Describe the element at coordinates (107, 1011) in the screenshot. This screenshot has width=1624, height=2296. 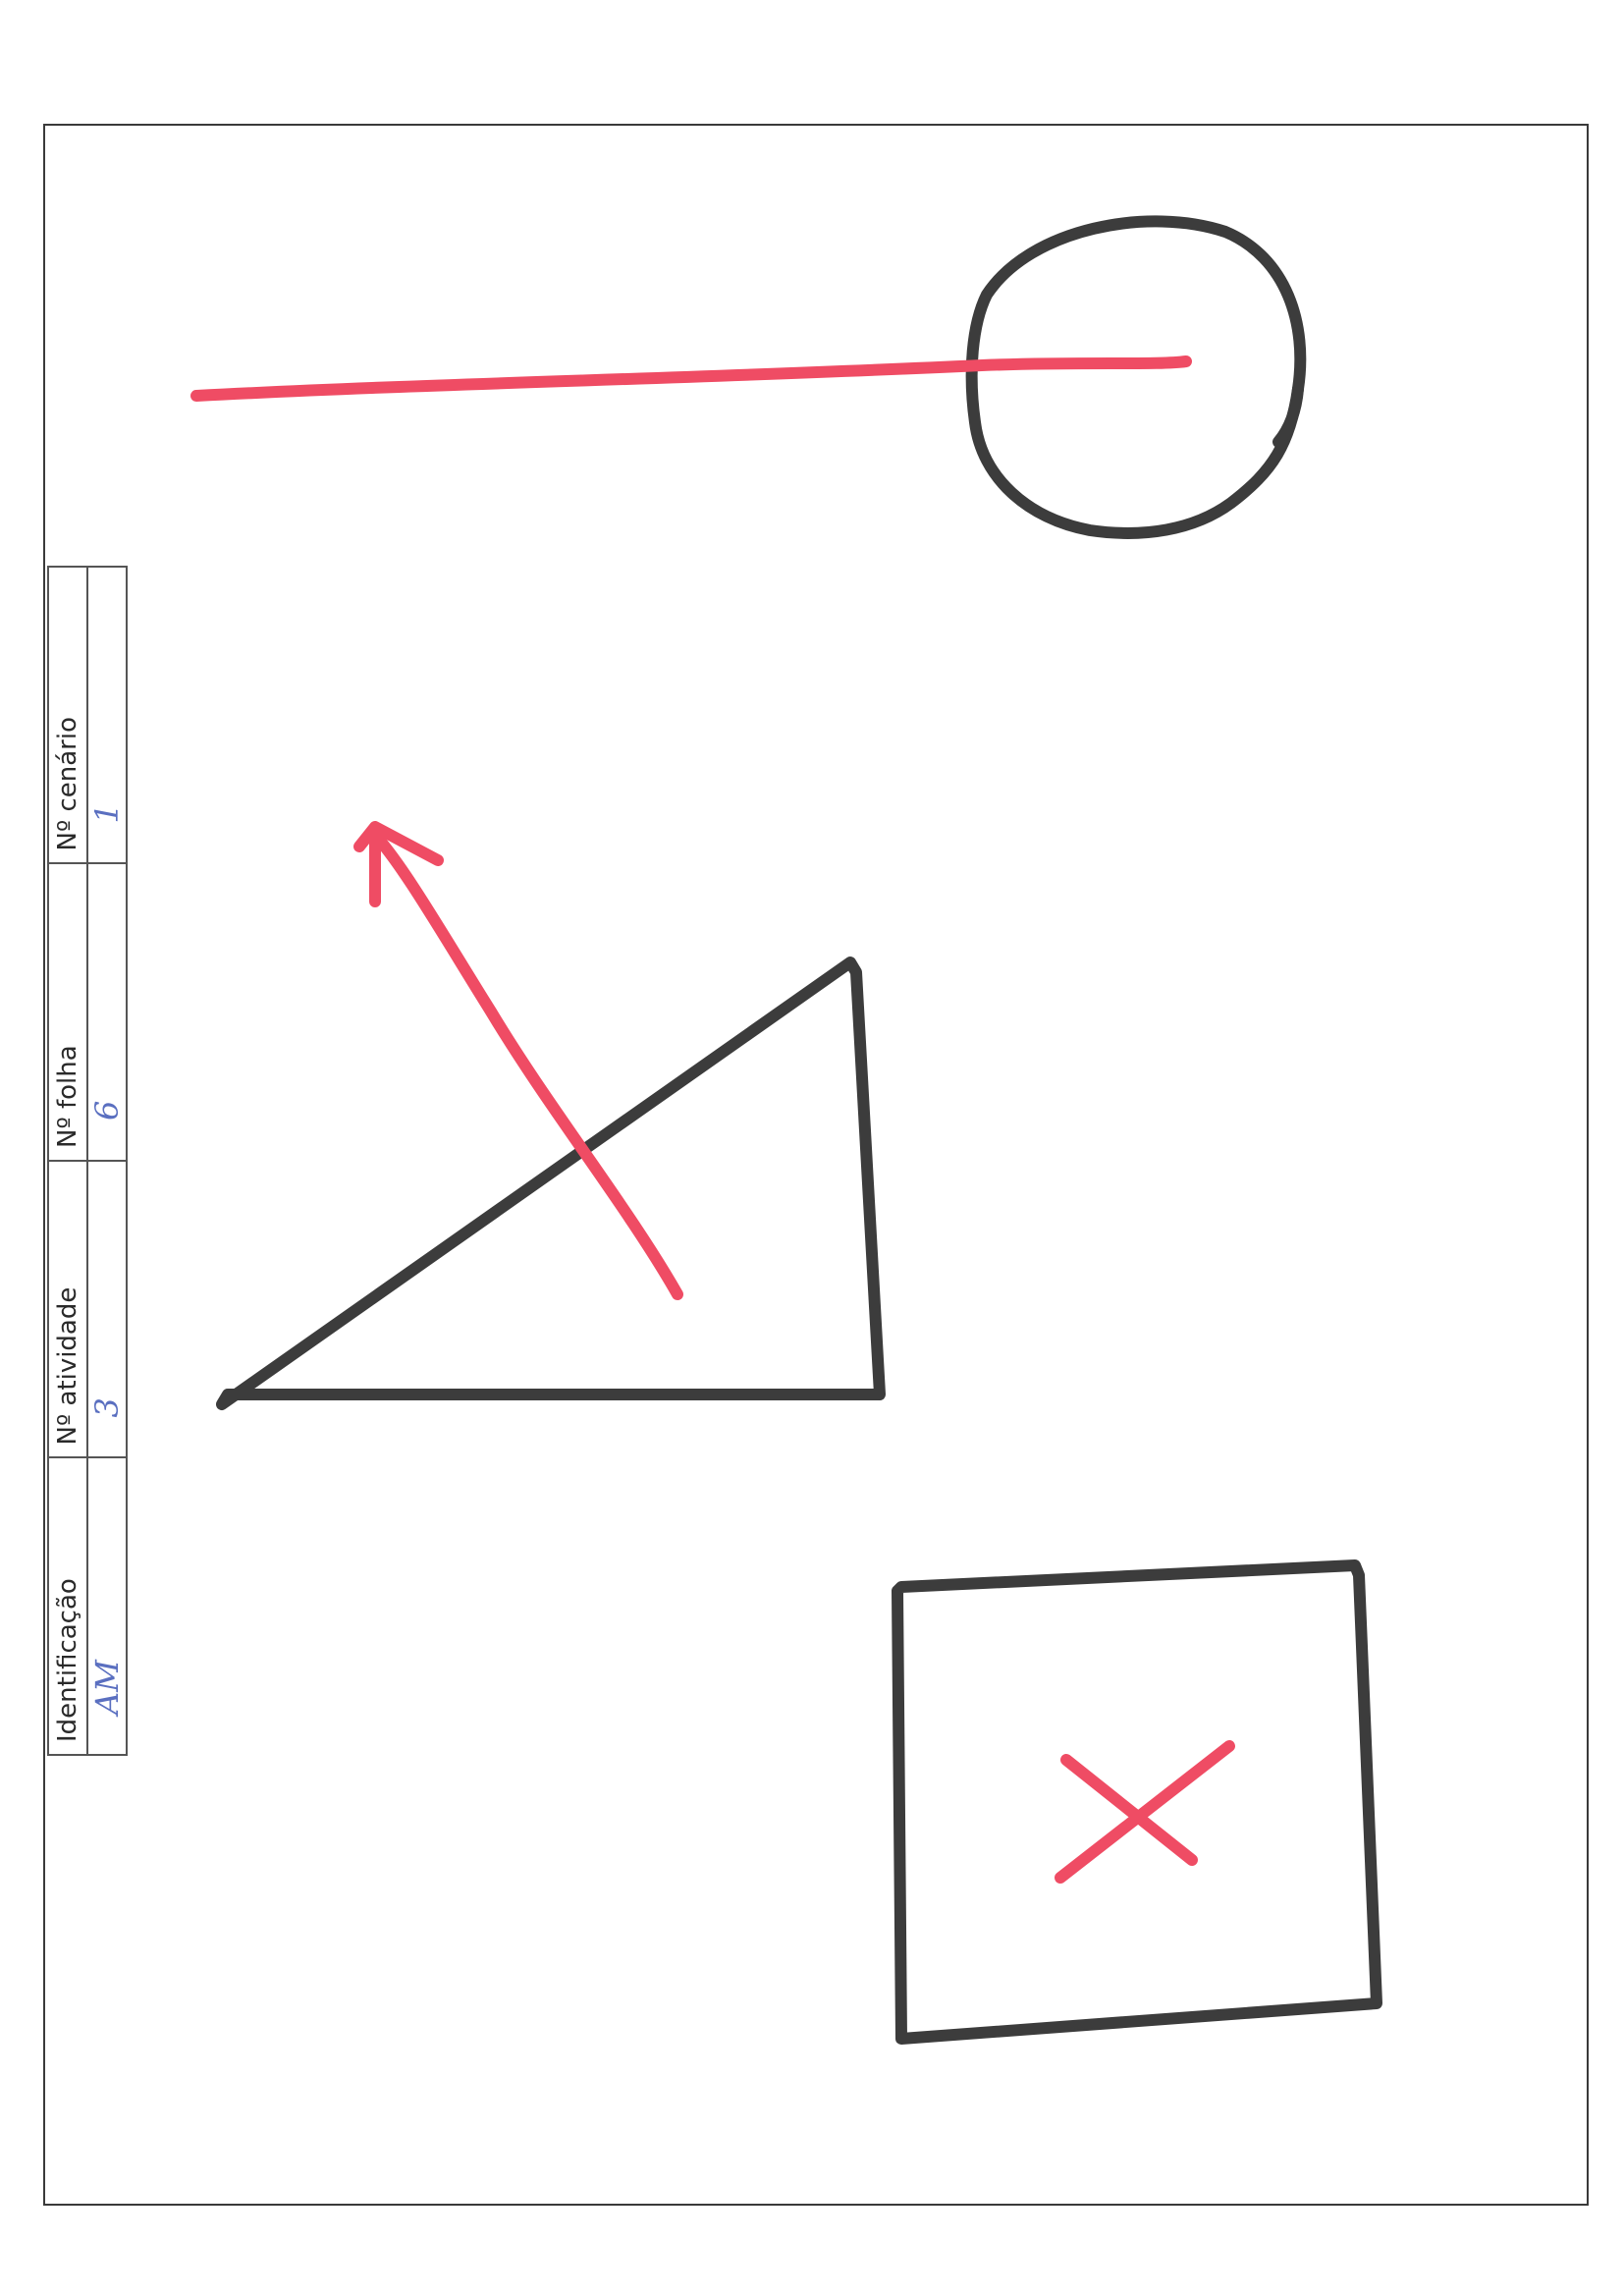
I see `value-folha: 6` at that location.